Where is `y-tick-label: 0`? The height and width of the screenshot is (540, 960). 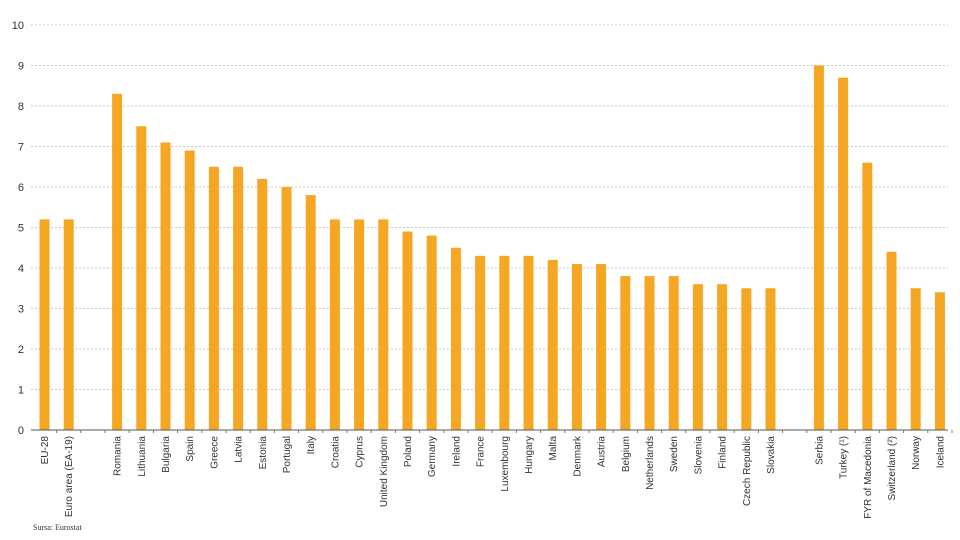 y-tick-label: 0 is located at coordinates (21, 431).